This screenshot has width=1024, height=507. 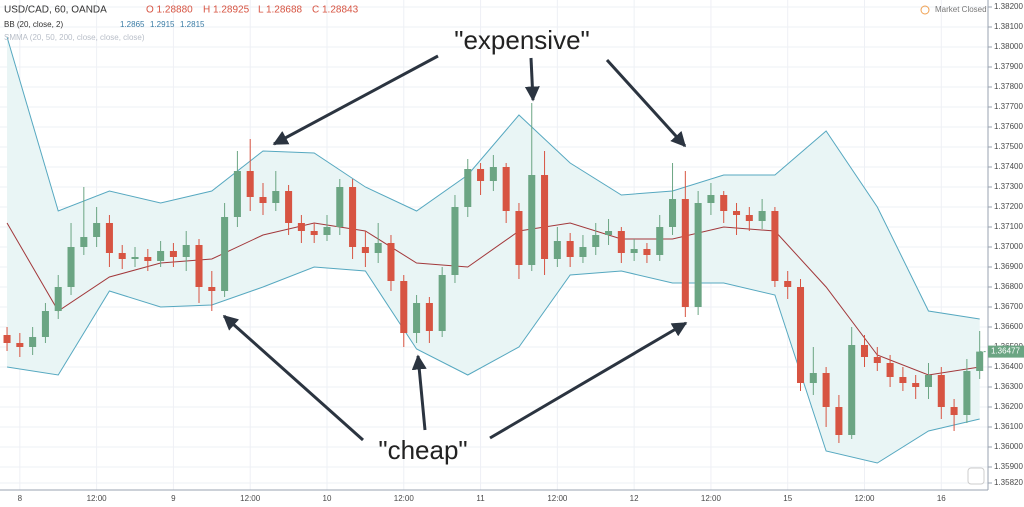 What do you see at coordinates (941, 498) in the screenshot?
I see `x-tick-label: 16` at bounding box center [941, 498].